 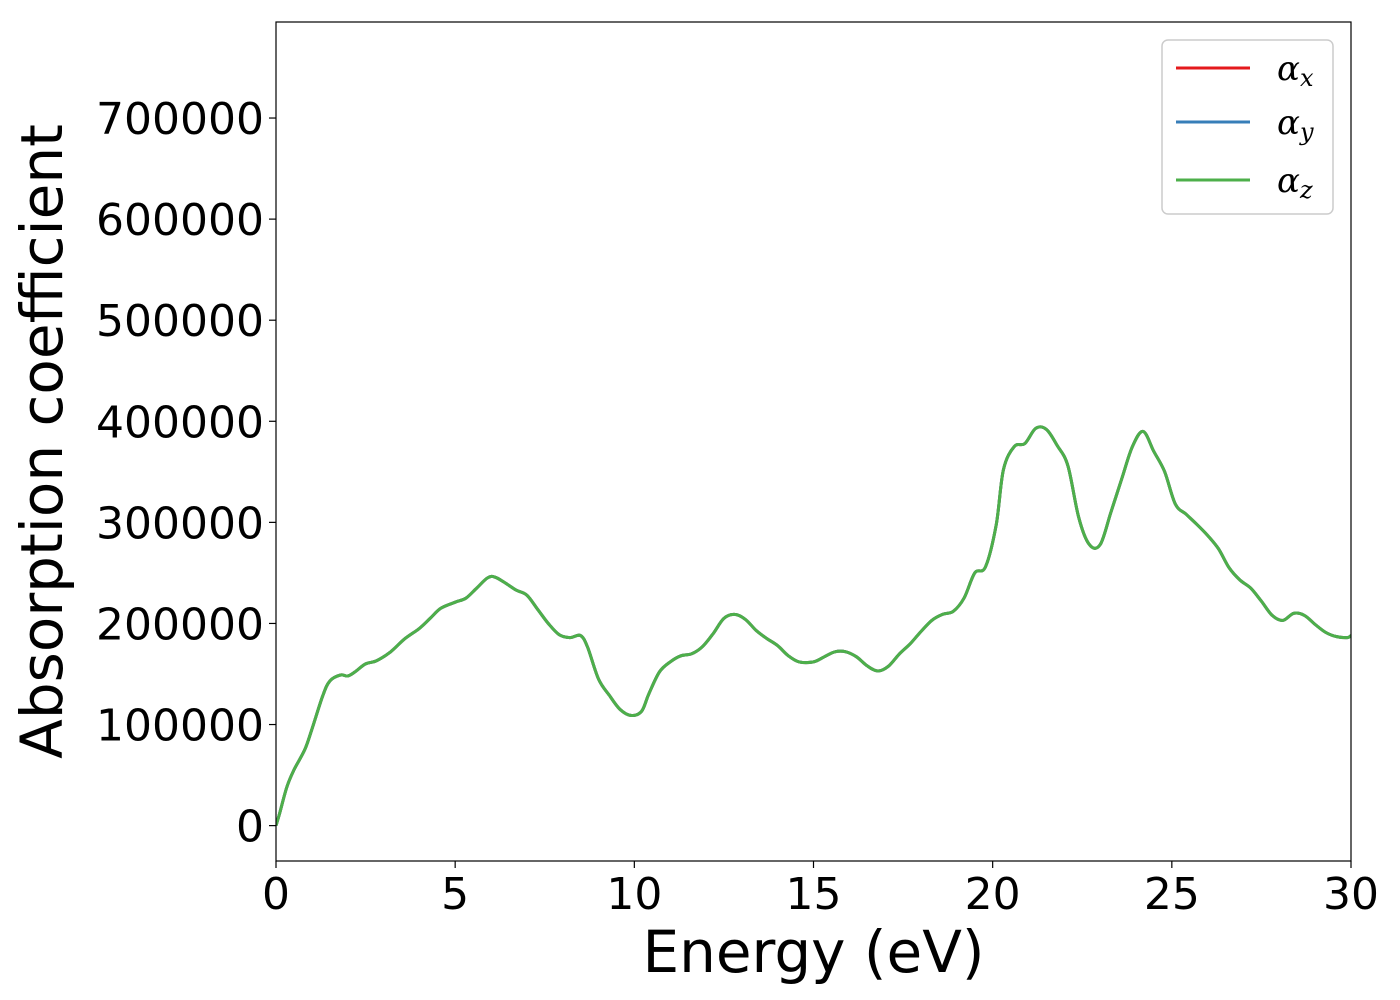 What do you see at coordinates (180, 119) in the screenshot?
I see `y-tick-label: 700000` at bounding box center [180, 119].